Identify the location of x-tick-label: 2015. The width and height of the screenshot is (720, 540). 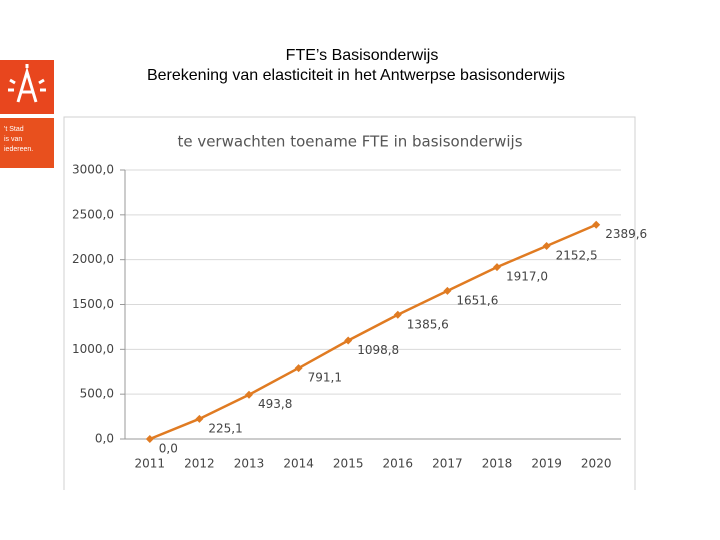
(348, 464).